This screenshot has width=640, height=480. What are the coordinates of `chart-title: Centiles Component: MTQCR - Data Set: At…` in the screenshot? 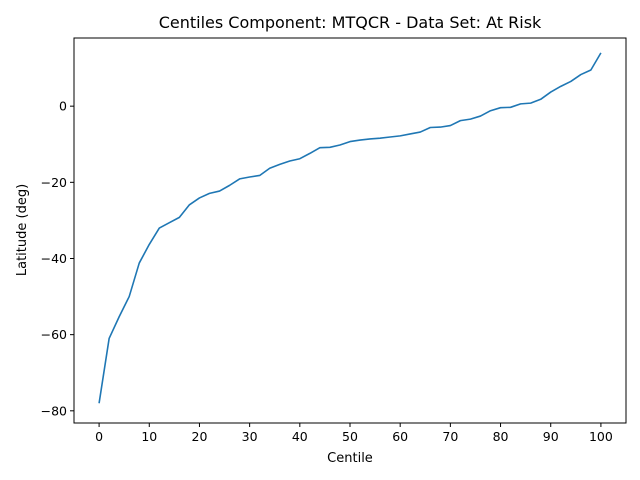 It's located at (350, 22).